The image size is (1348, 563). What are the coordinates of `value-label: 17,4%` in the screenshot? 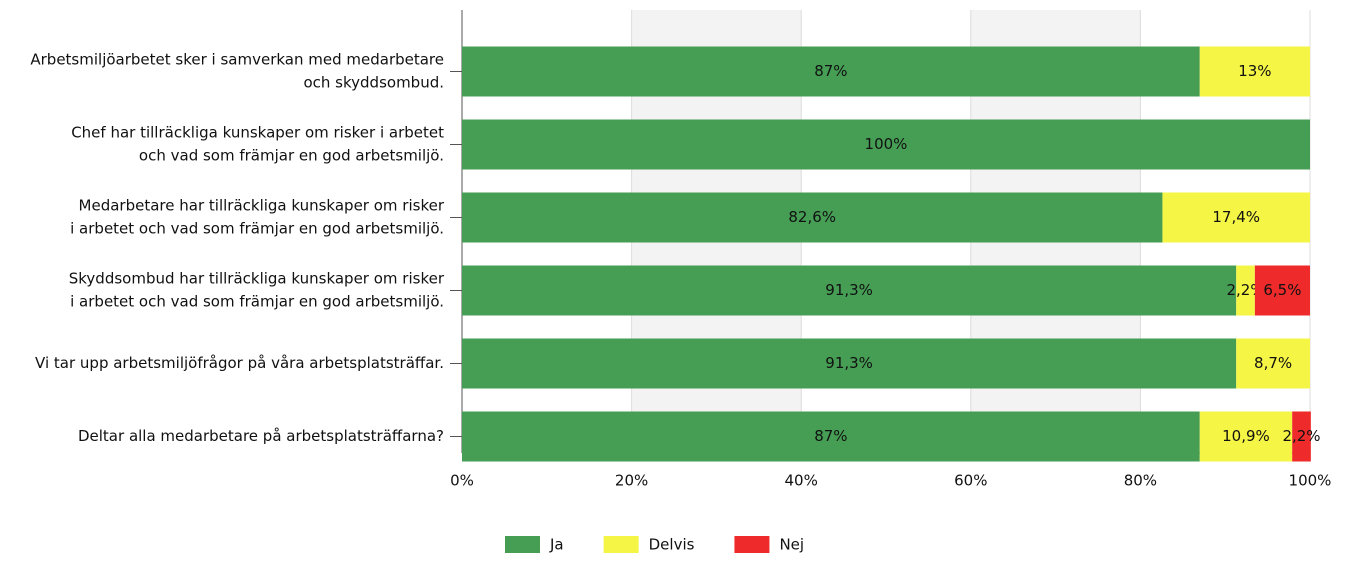 It's located at (1236, 217).